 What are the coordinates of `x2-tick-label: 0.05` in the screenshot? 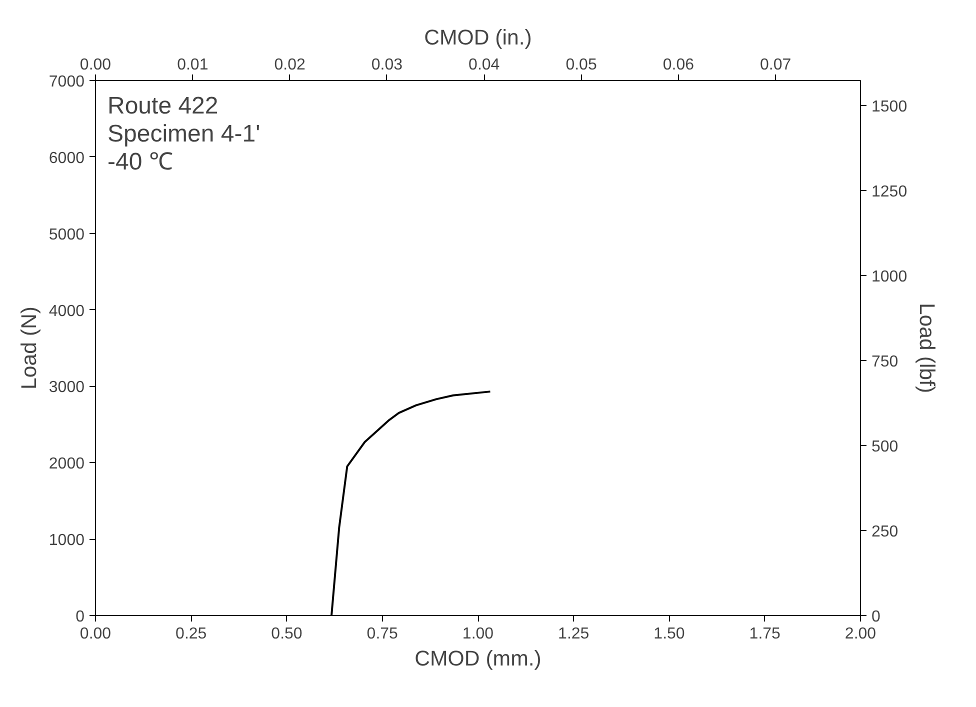 It's located at (581, 65).